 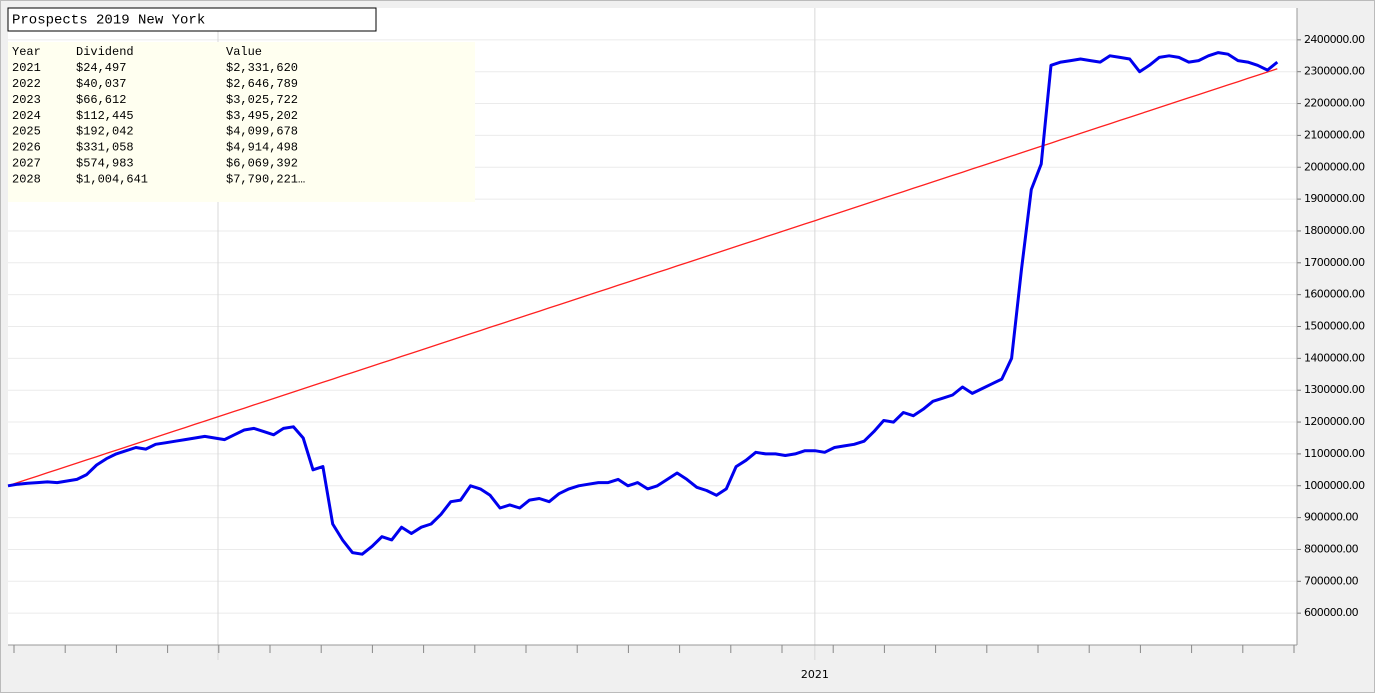 I want to click on y-tick-label: 1500000.00, so click(x=1334, y=326).